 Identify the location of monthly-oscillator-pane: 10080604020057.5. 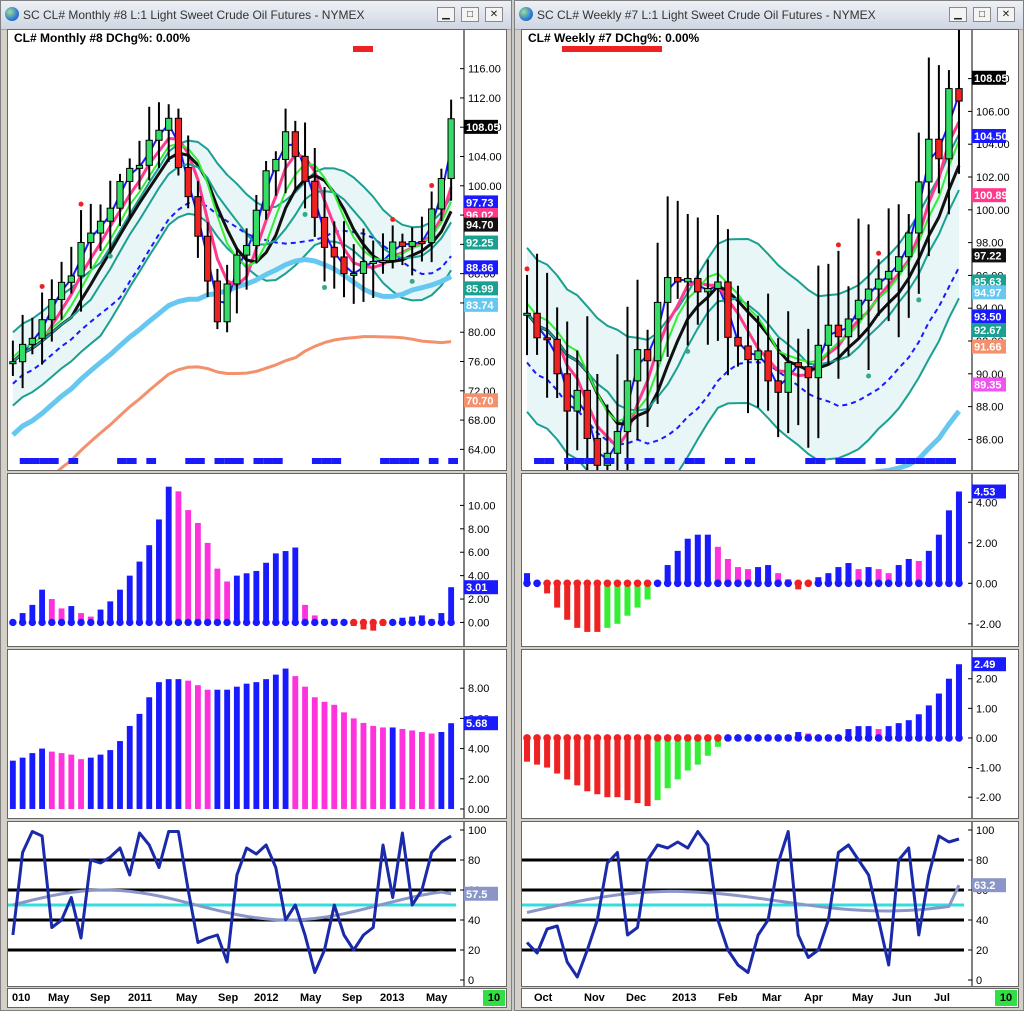
(257, 904).